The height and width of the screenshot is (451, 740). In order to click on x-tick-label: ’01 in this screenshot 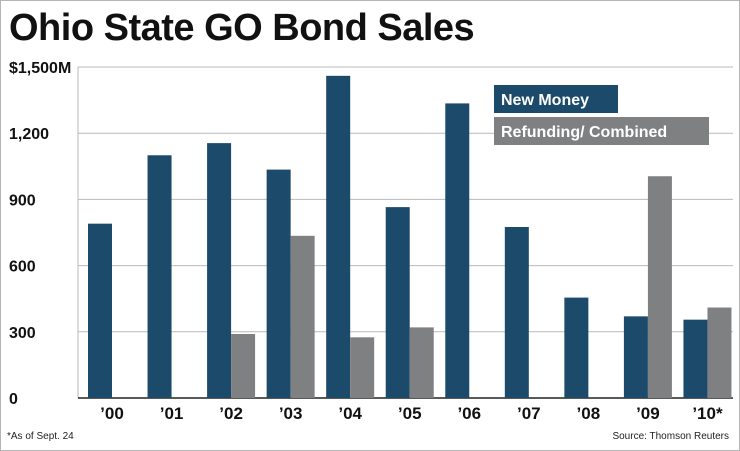, I will do `click(172, 413)`.